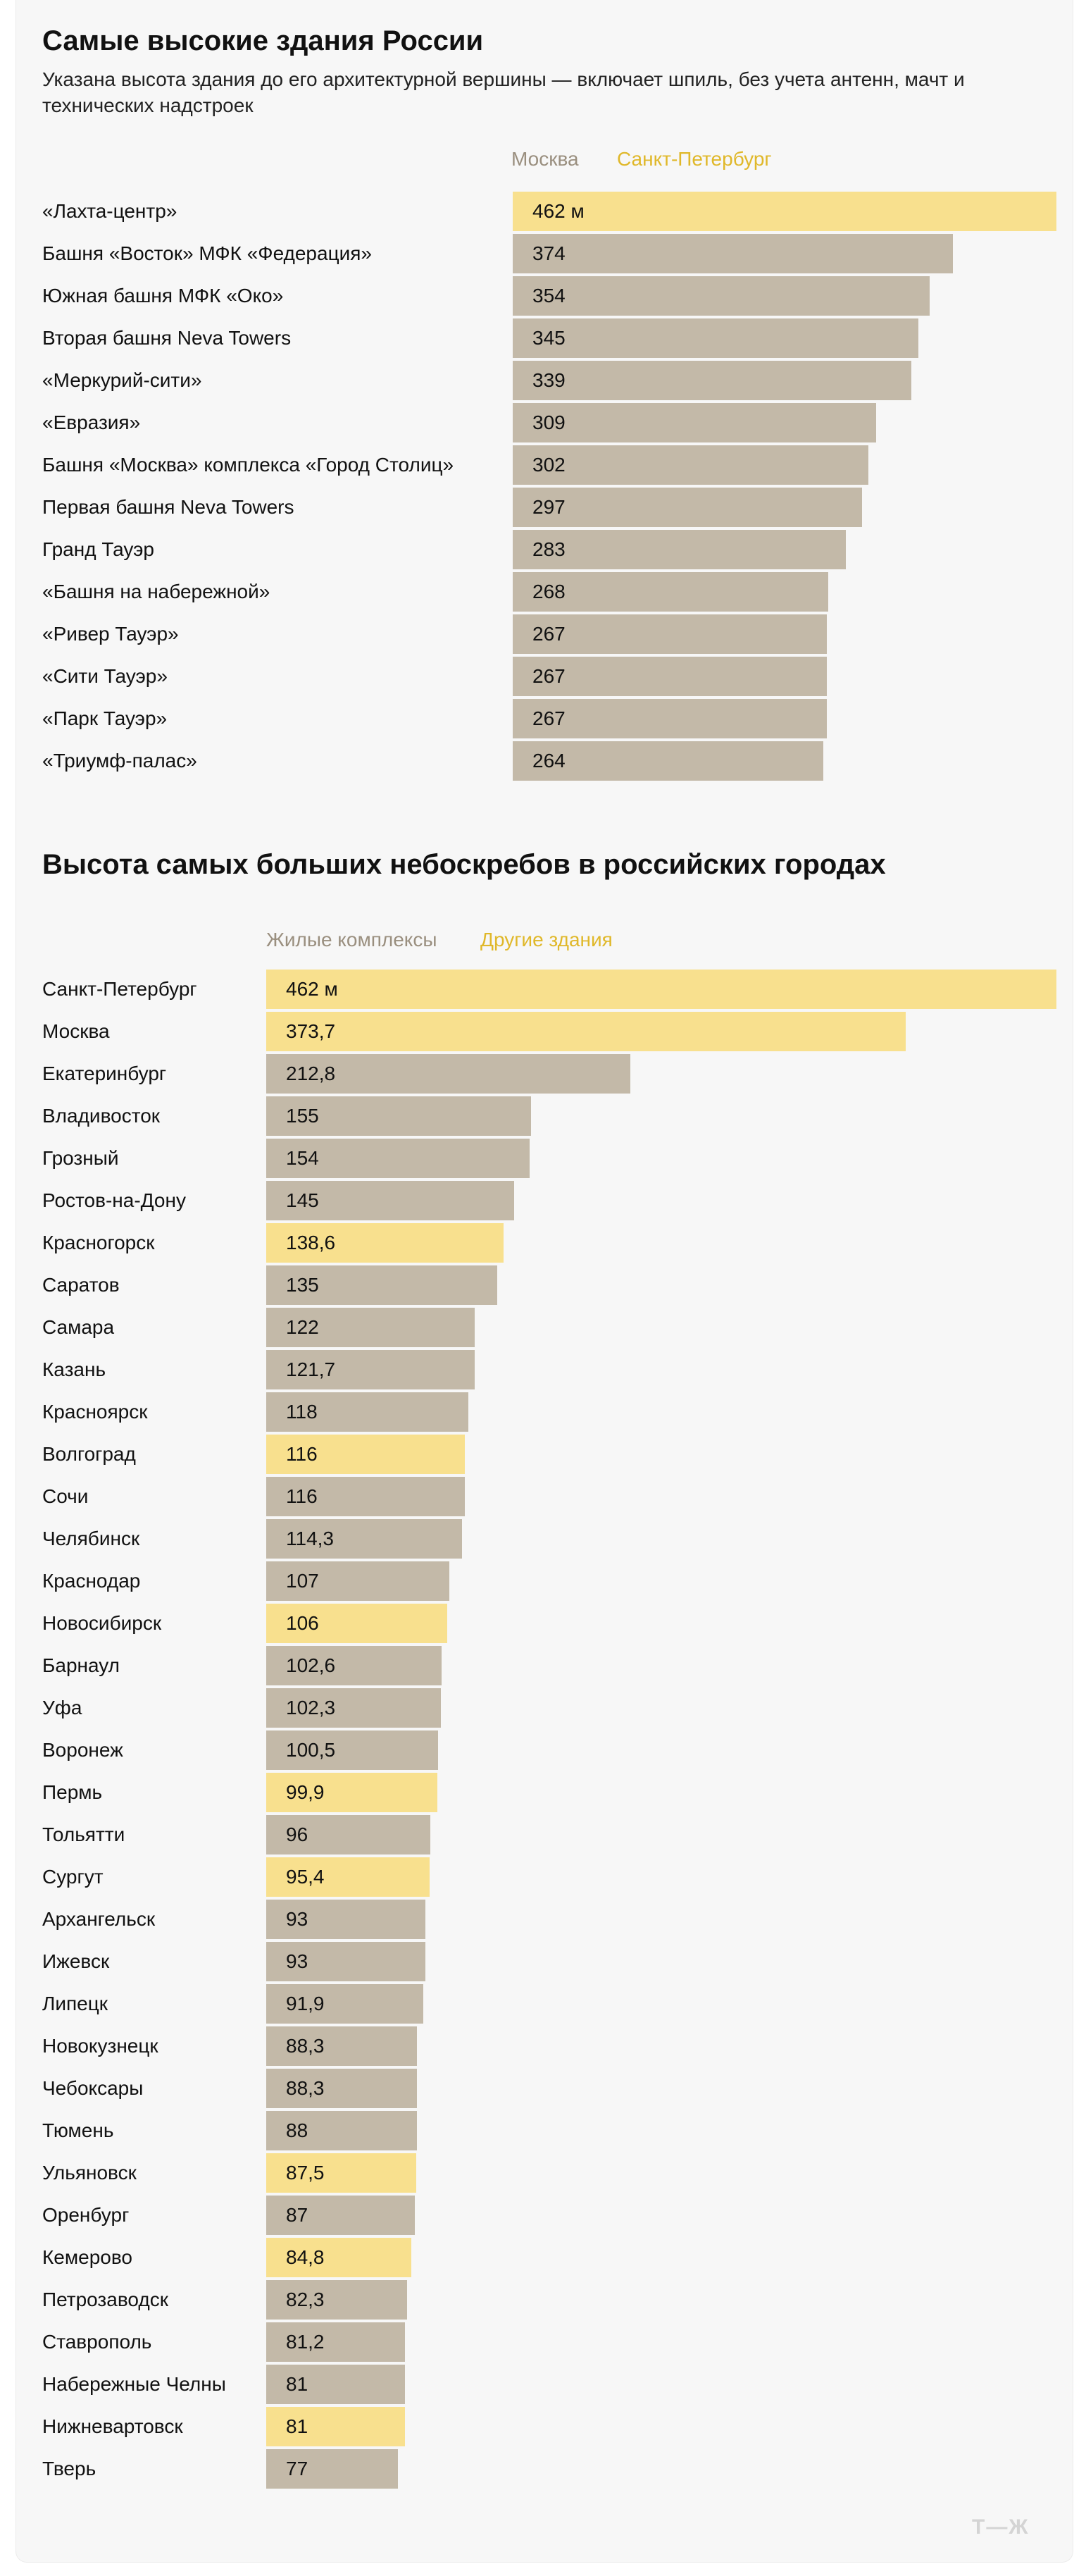 The height and width of the screenshot is (2576, 1086). Describe the element at coordinates (86, 2215) in the screenshot. I see `city-category-label: Оренбург` at that location.